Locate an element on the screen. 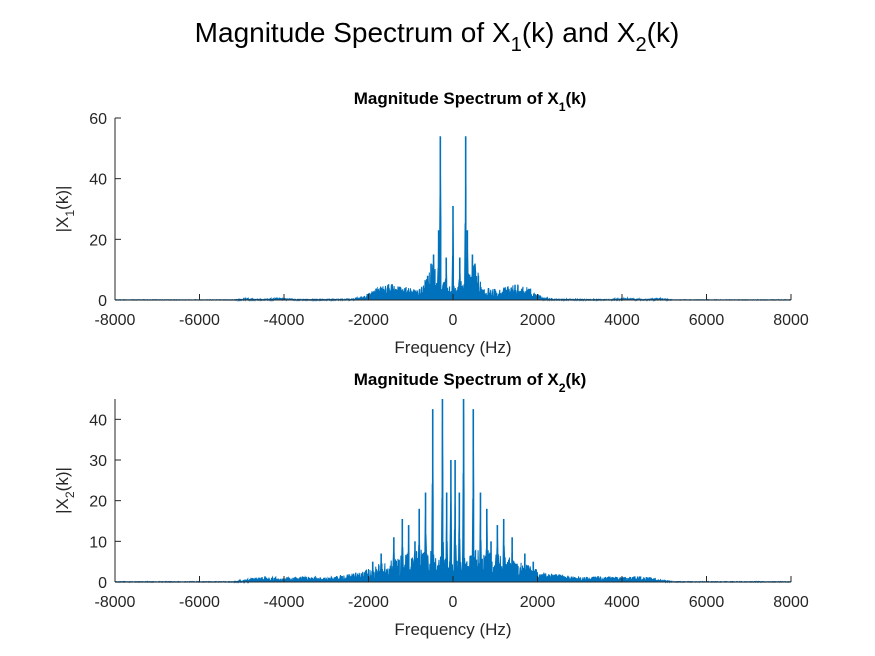 The image size is (875, 656). y-tick-label: 10 is located at coordinates (98, 542).